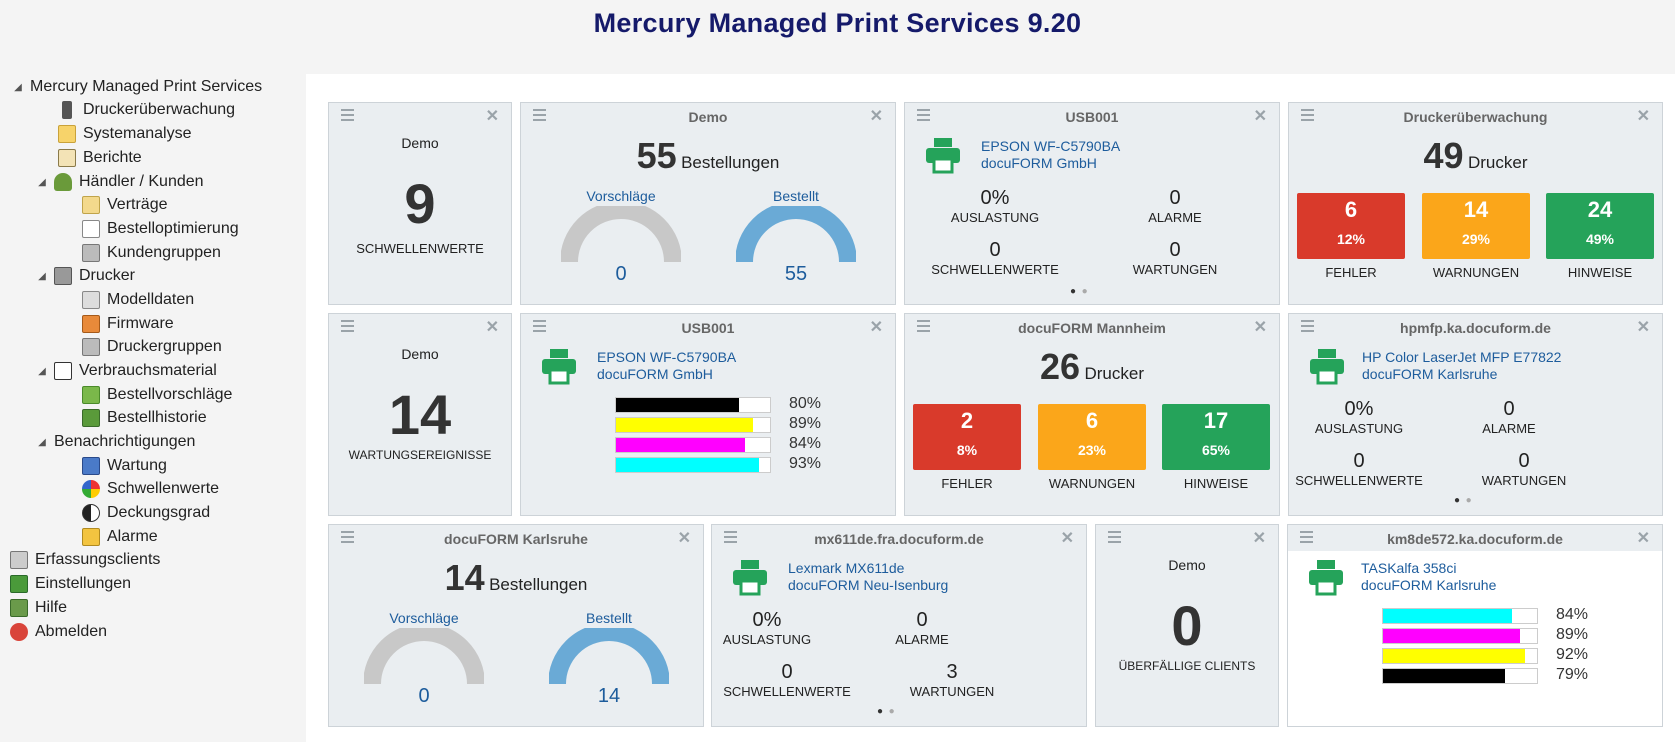  Describe the element at coordinates (173, 228) in the screenshot. I see `nav-label: Bestelloptimierung` at that location.